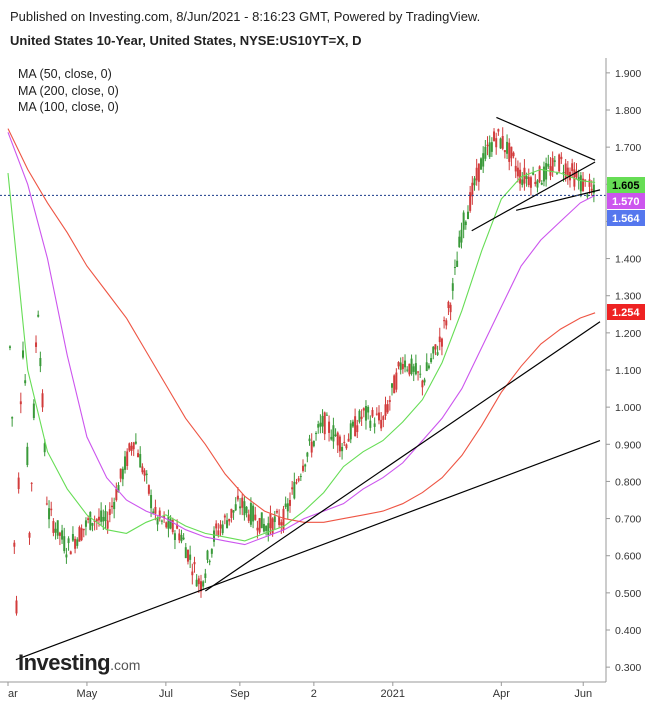 Image resolution: width=651 pixels, height=706 pixels. Describe the element at coordinates (299, 691) in the screenshot. I see `x-axis-ticks: ar May Jul Sep 2 2021 Apr Jun` at that location.